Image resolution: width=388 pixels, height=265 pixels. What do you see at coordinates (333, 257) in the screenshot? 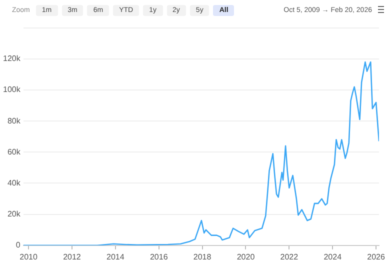
I see `x-tick-label: 2024` at bounding box center [333, 257].